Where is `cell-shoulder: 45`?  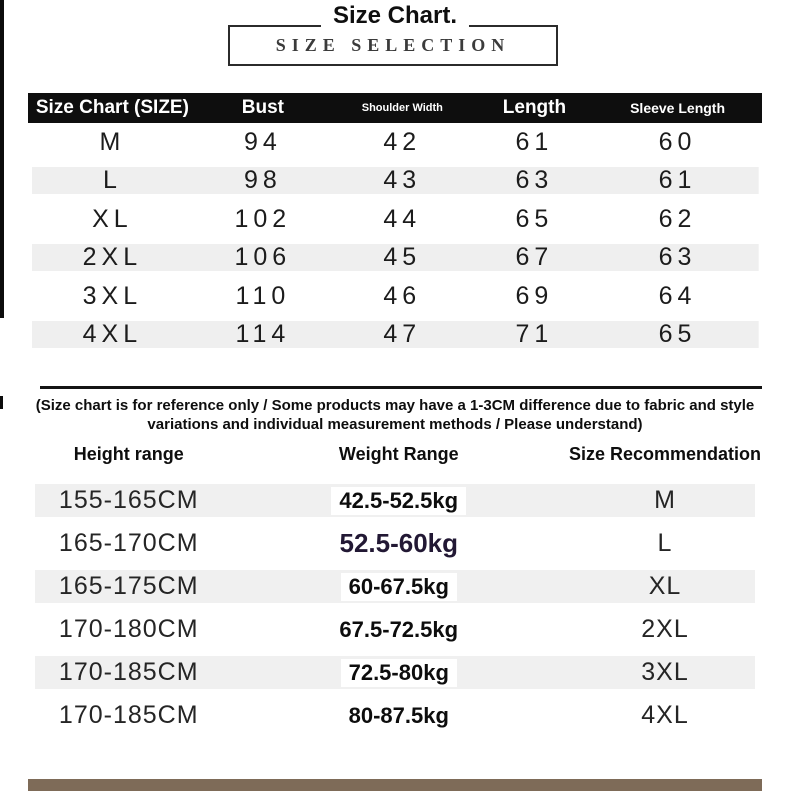 cell-shoulder: 45 is located at coordinates (402, 257).